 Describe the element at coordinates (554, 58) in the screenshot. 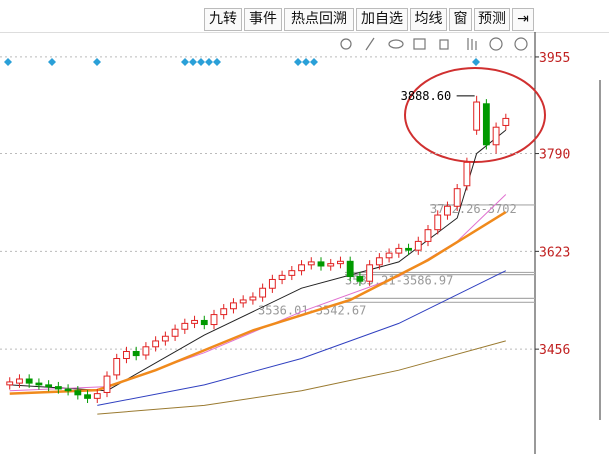

I see `y-tick-label: 3955` at that location.